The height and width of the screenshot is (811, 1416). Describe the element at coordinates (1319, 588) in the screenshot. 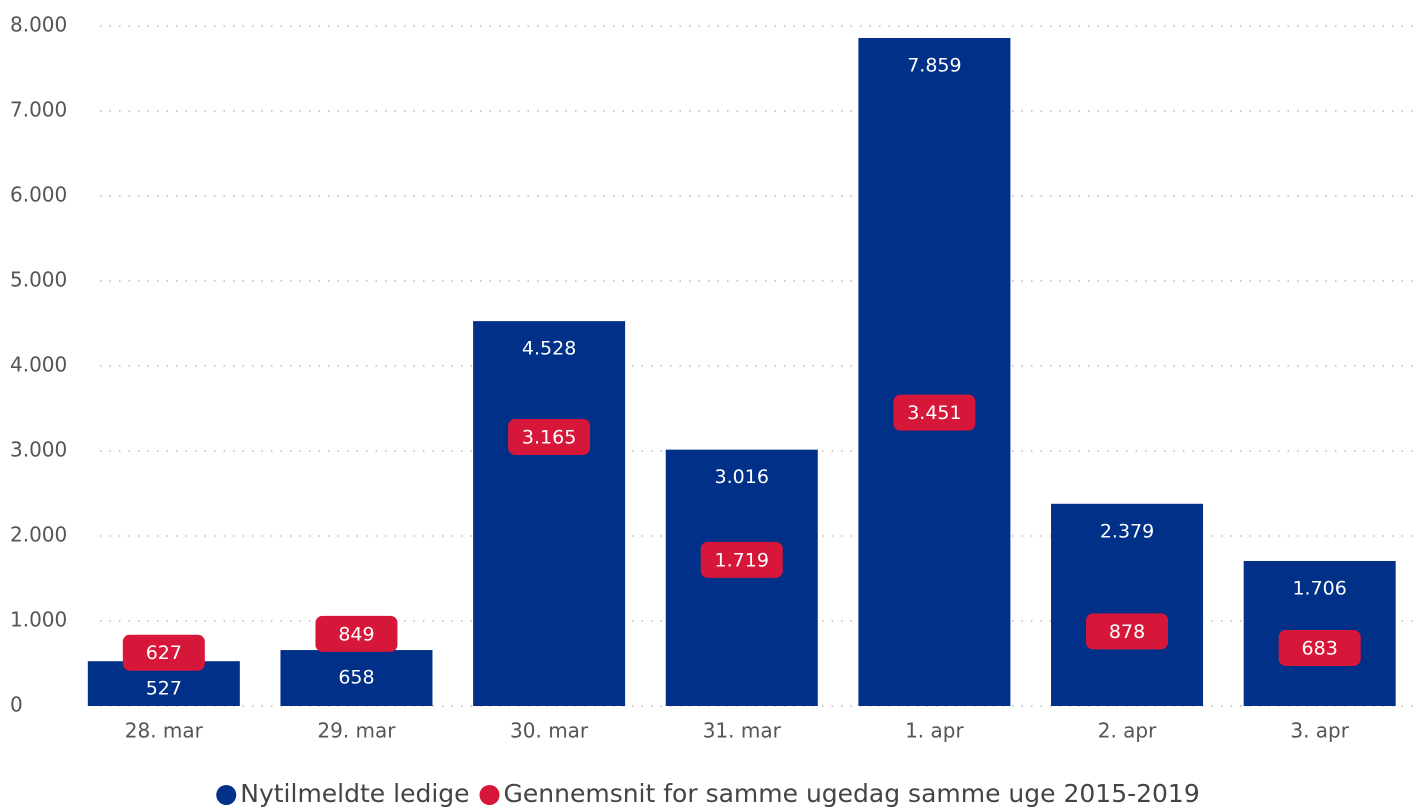

I see `data-label: 1.706` at that location.